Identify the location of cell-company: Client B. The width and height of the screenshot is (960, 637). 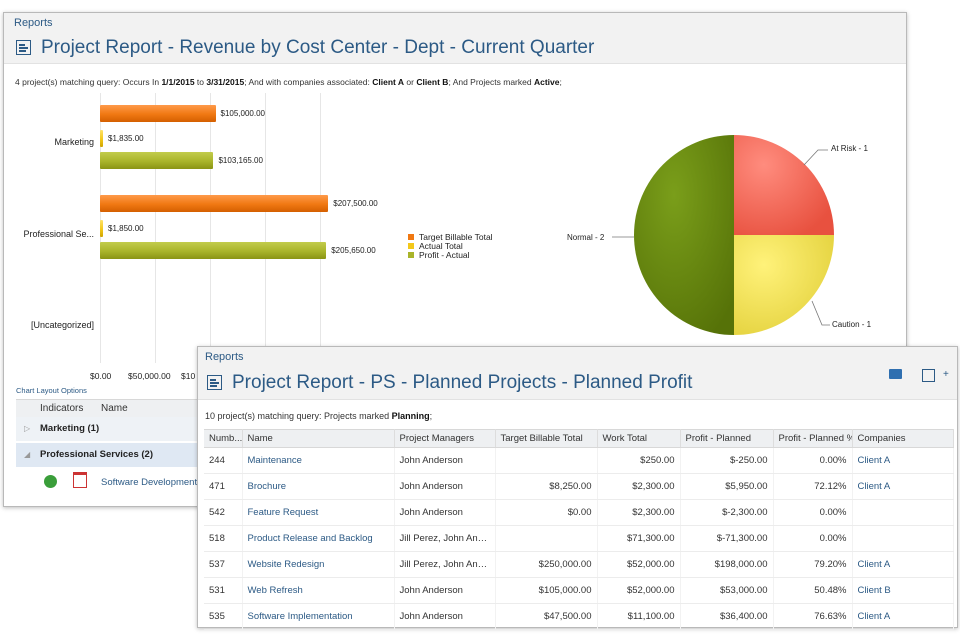
(903, 590).